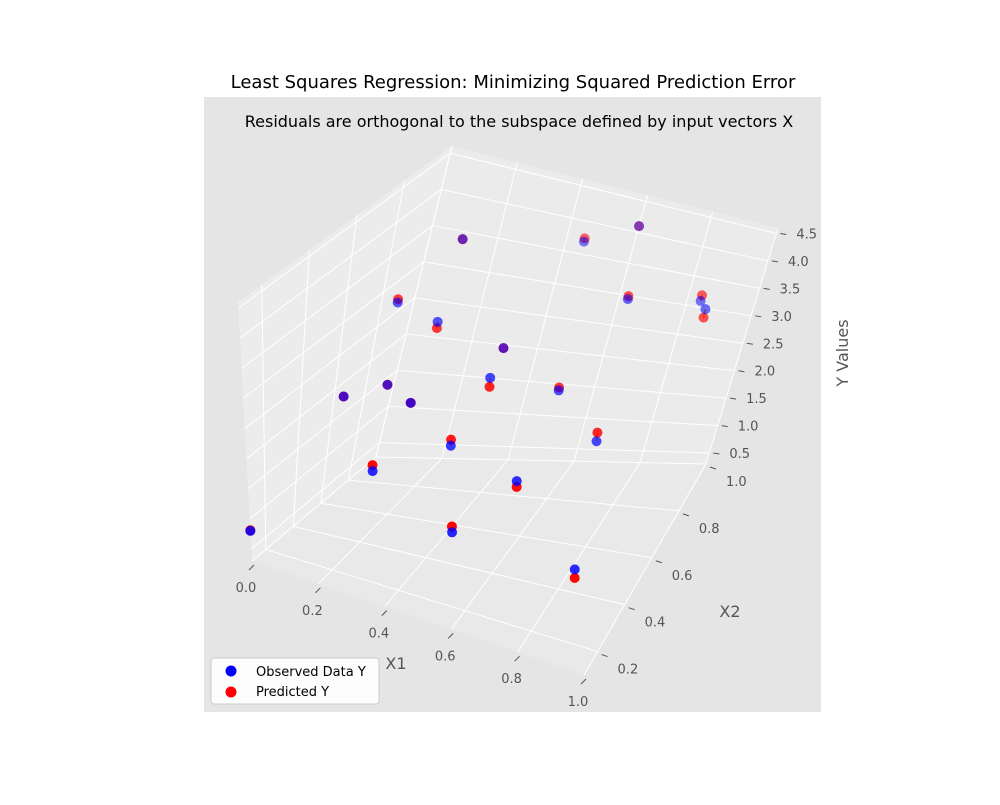 Image resolution: width=1000 pixels, height=805 pixels. Describe the element at coordinates (655, 623) in the screenshot. I see `y-tick-label: 0.4` at that location.